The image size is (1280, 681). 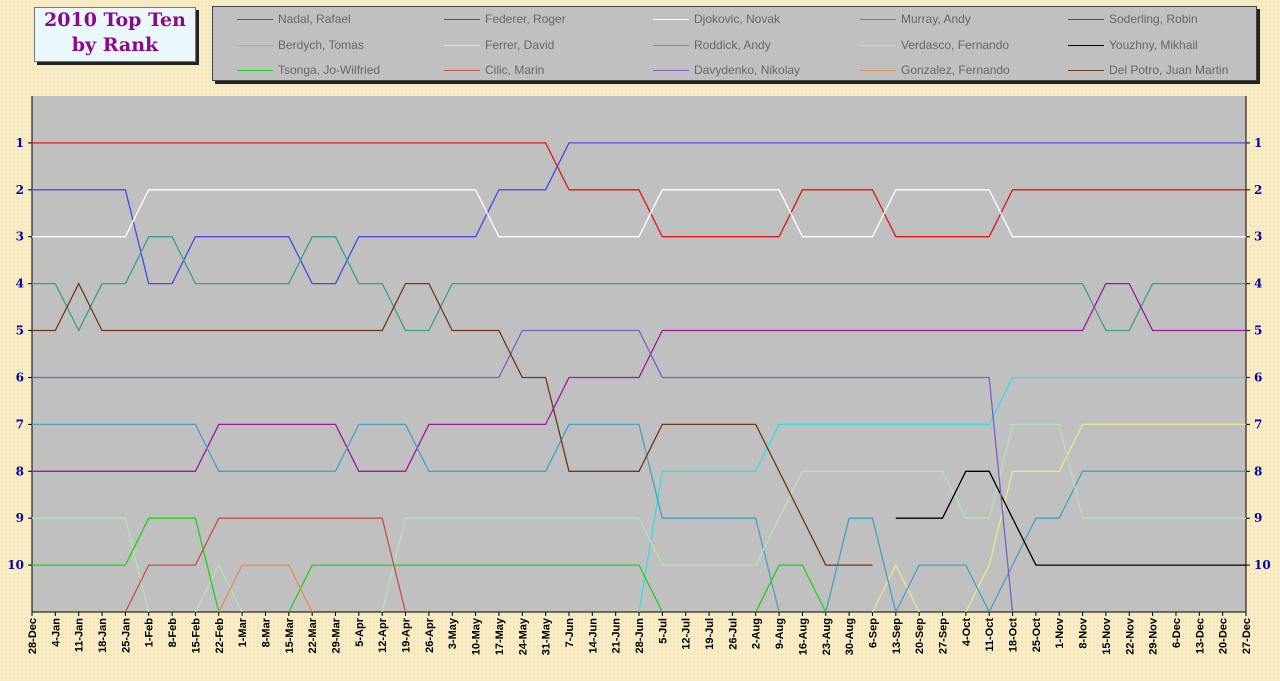 What do you see at coordinates (313, 635) in the screenshot?
I see `x-tick-label: 22-Mar` at bounding box center [313, 635].